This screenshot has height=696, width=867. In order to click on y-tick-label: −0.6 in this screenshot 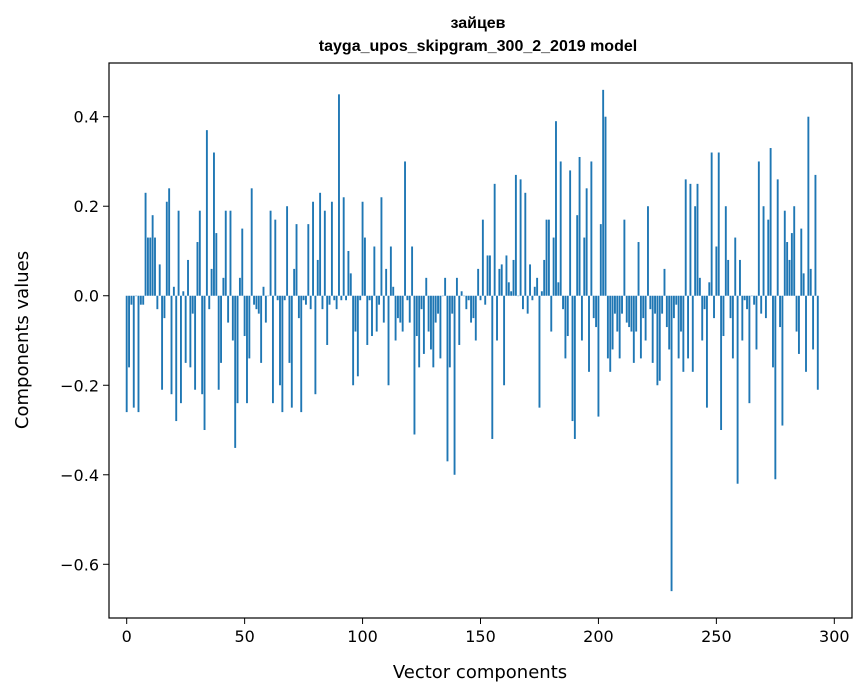, I will do `click(79, 564)`.